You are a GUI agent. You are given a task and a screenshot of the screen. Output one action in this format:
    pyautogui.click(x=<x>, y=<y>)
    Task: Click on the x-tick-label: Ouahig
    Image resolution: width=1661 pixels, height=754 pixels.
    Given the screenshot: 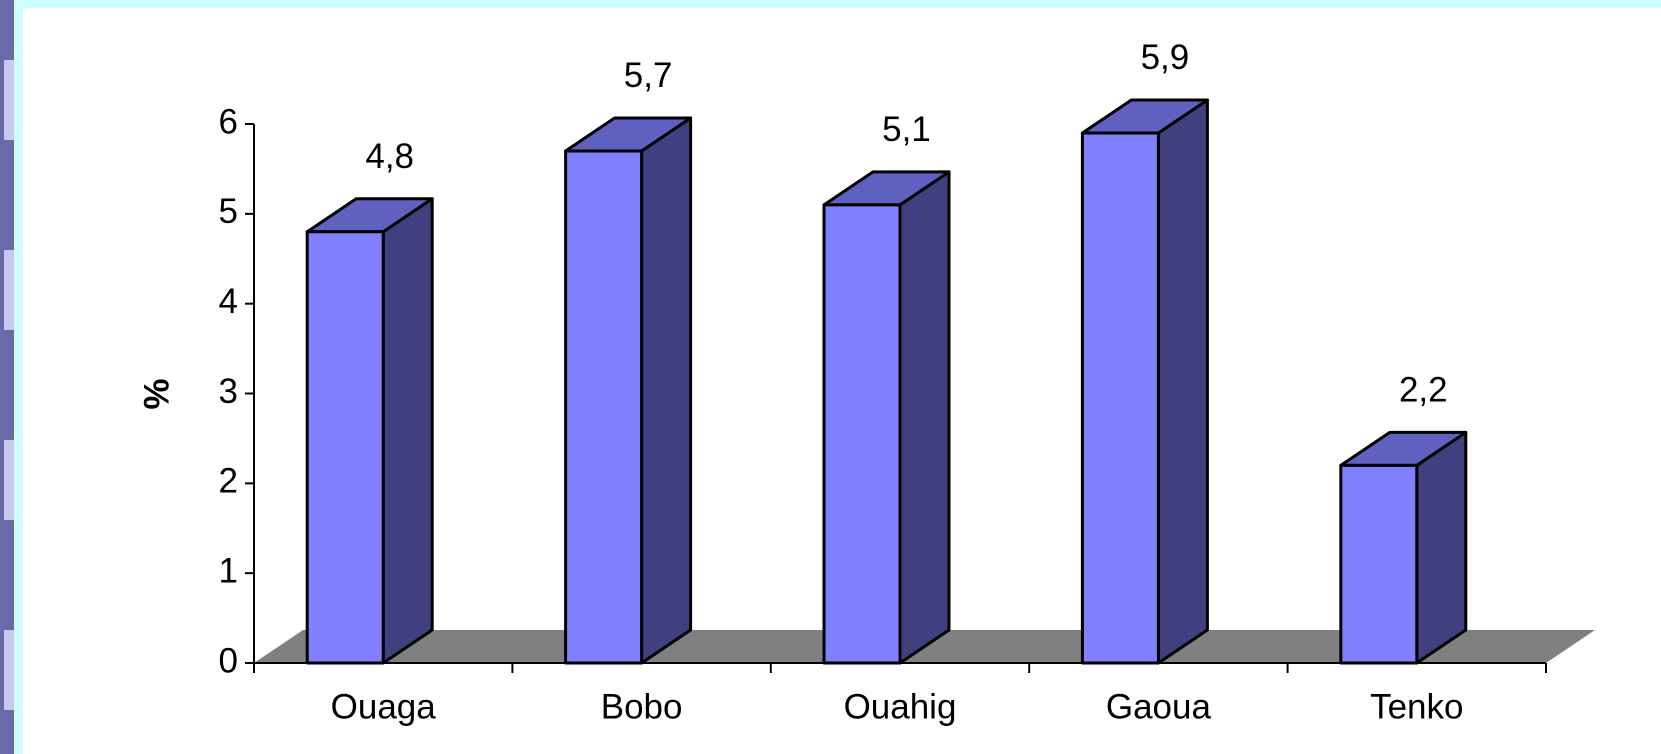 What is the action you would take?
    pyautogui.click(x=900, y=706)
    